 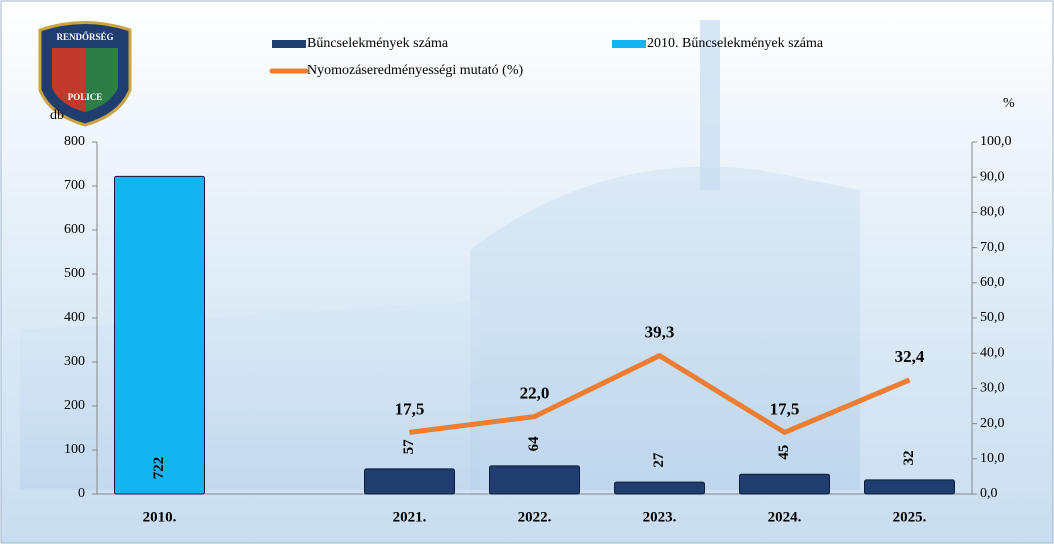 What do you see at coordinates (735, 43) in the screenshot?
I see `legend-label: 2010. Bűncselekmények száma` at bounding box center [735, 43].